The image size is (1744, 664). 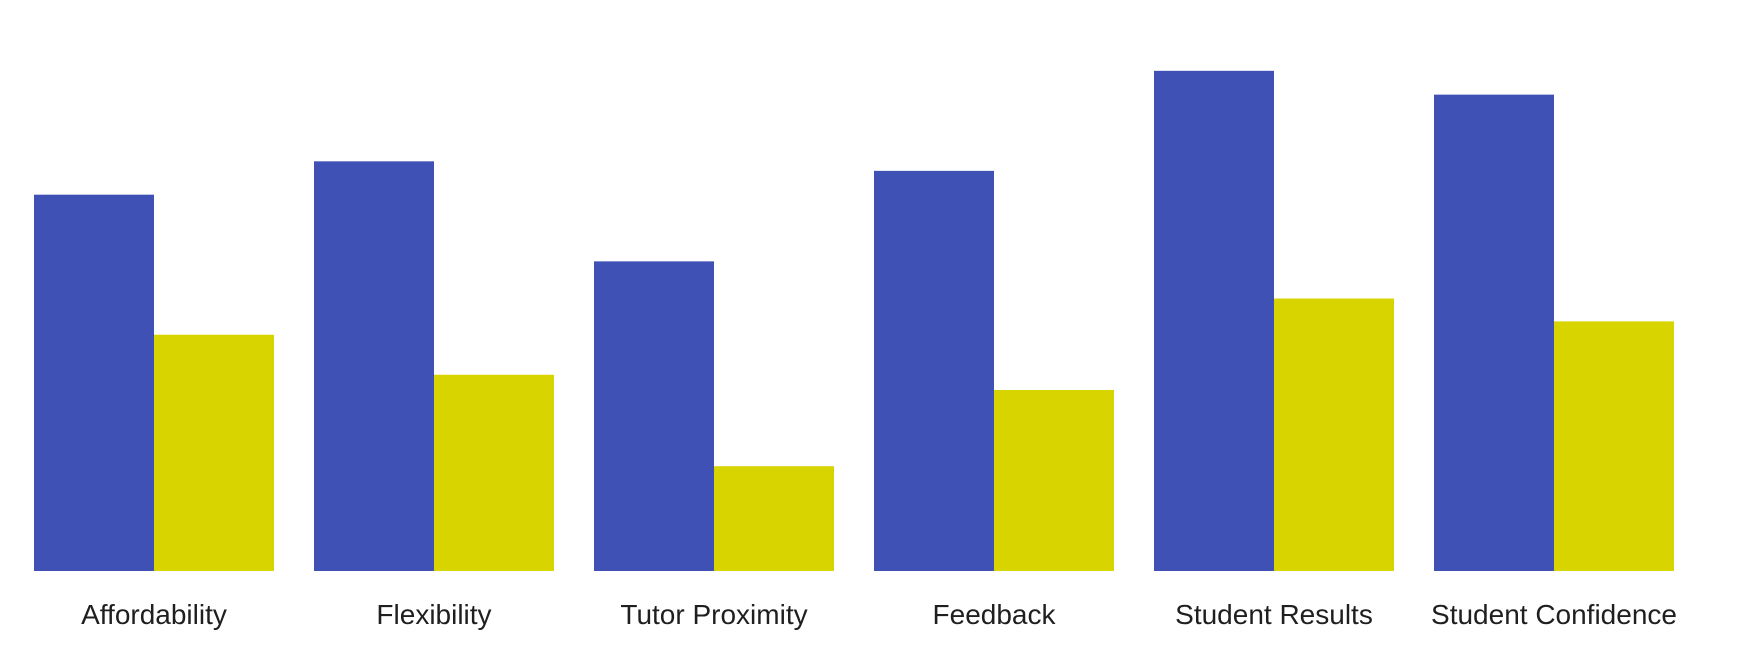 I want to click on category-label-student-results: Student Results, so click(x=1274, y=614).